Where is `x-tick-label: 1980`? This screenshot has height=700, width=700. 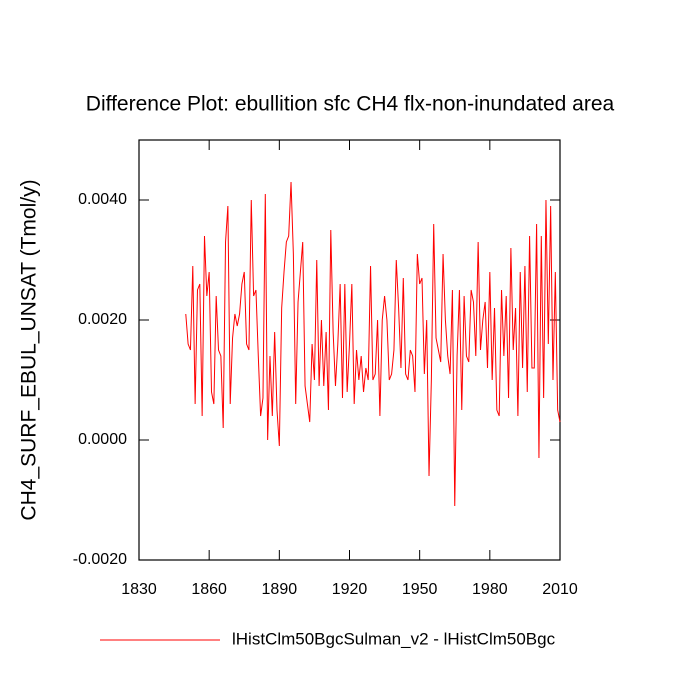 x-tick-label: 1980 is located at coordinates (490, 589).